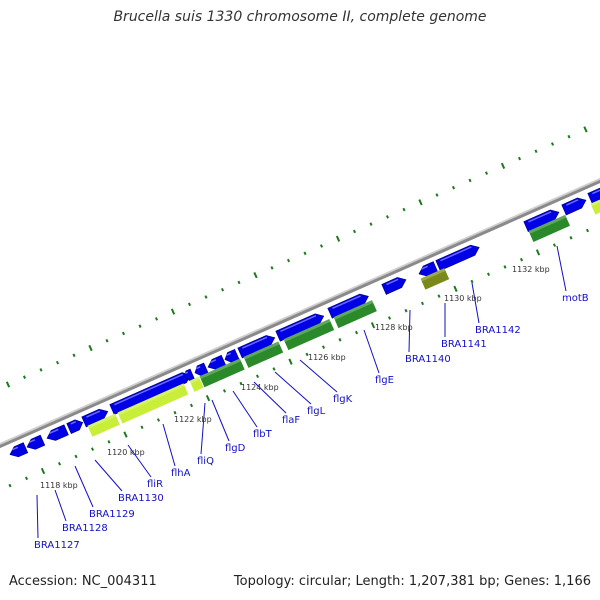  What do you see at coordinates (141, 498) in the screenshot?
I see `gene-label: BRA1130` at bounding box center [141, 498].